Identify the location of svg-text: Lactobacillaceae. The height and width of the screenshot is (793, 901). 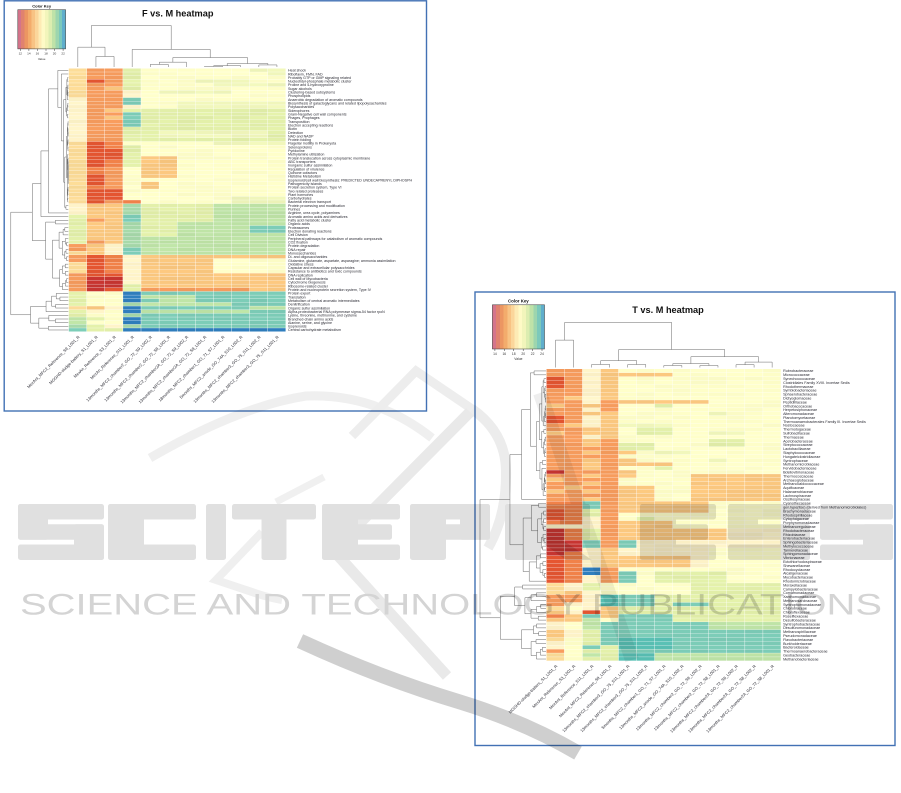
(796, 449).